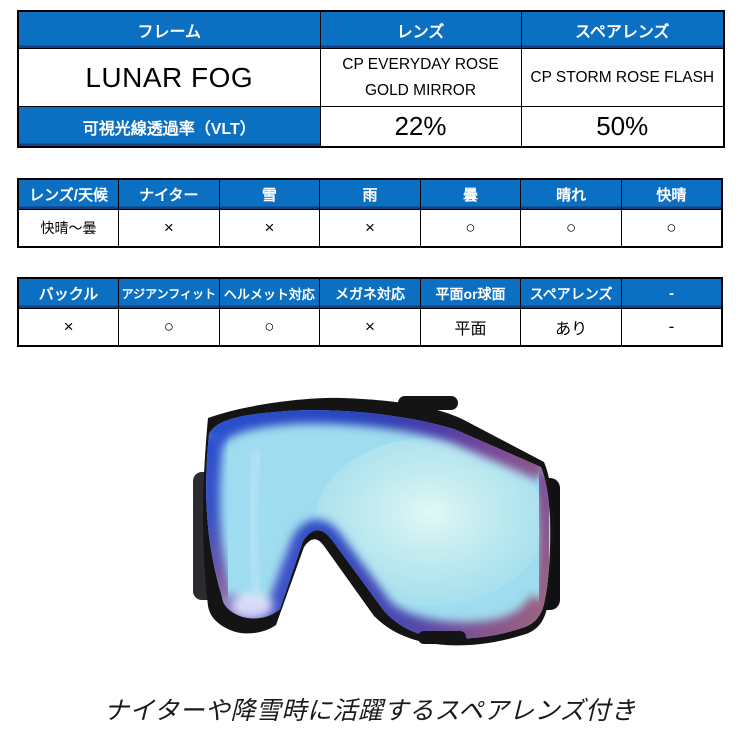 The image size is (740, 740). Describe the element at coordinates (671, 327) in the screenshot. I see `feature-value-dash: -` at that location.